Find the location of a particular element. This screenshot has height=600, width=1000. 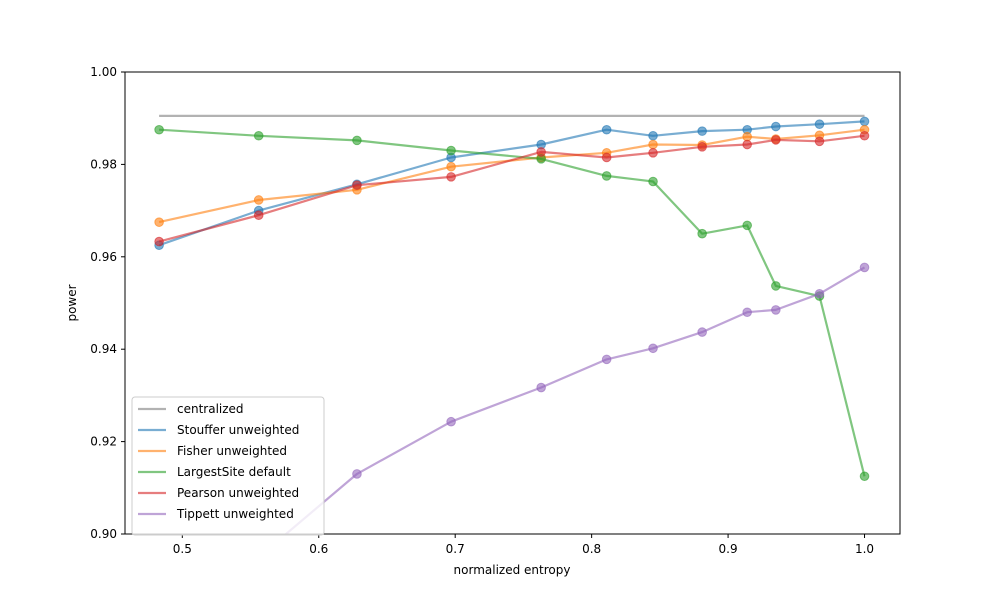

x-tick-label: 0.5 is located at coordinates (182, 549).